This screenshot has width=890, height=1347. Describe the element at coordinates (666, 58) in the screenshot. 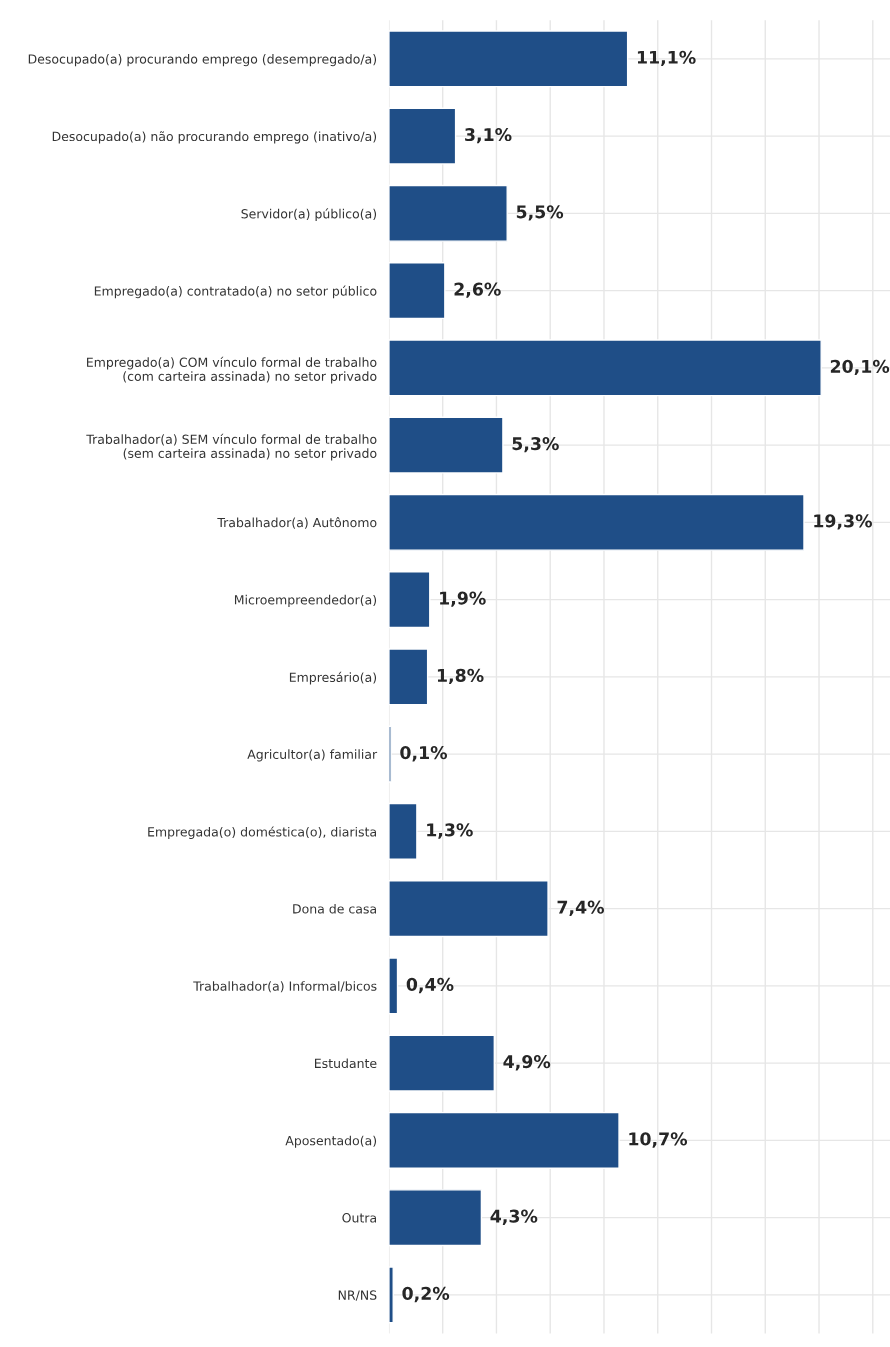

I see `data-label: 11,1%` at that location.